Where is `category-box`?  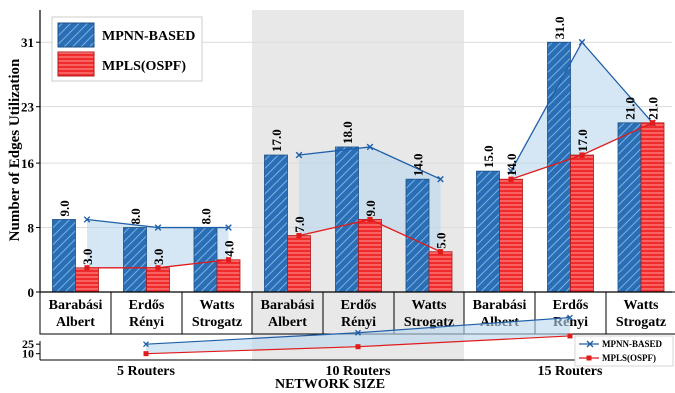 category-box is located at coordinates (640, 313).